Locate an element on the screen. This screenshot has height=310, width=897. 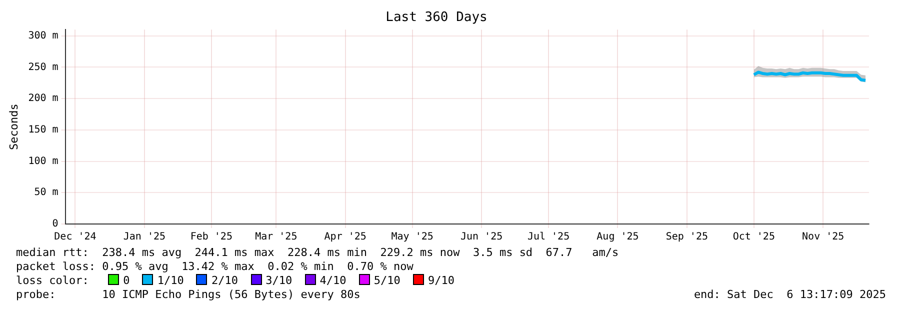
legend-label: 1/10 is located at coordinates (170, 280).